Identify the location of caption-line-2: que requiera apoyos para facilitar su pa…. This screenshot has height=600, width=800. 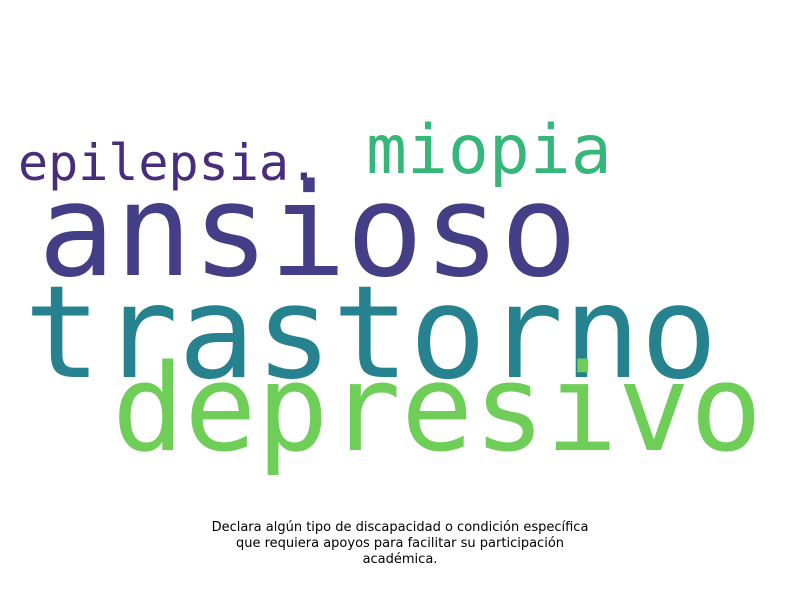
(400, 543).